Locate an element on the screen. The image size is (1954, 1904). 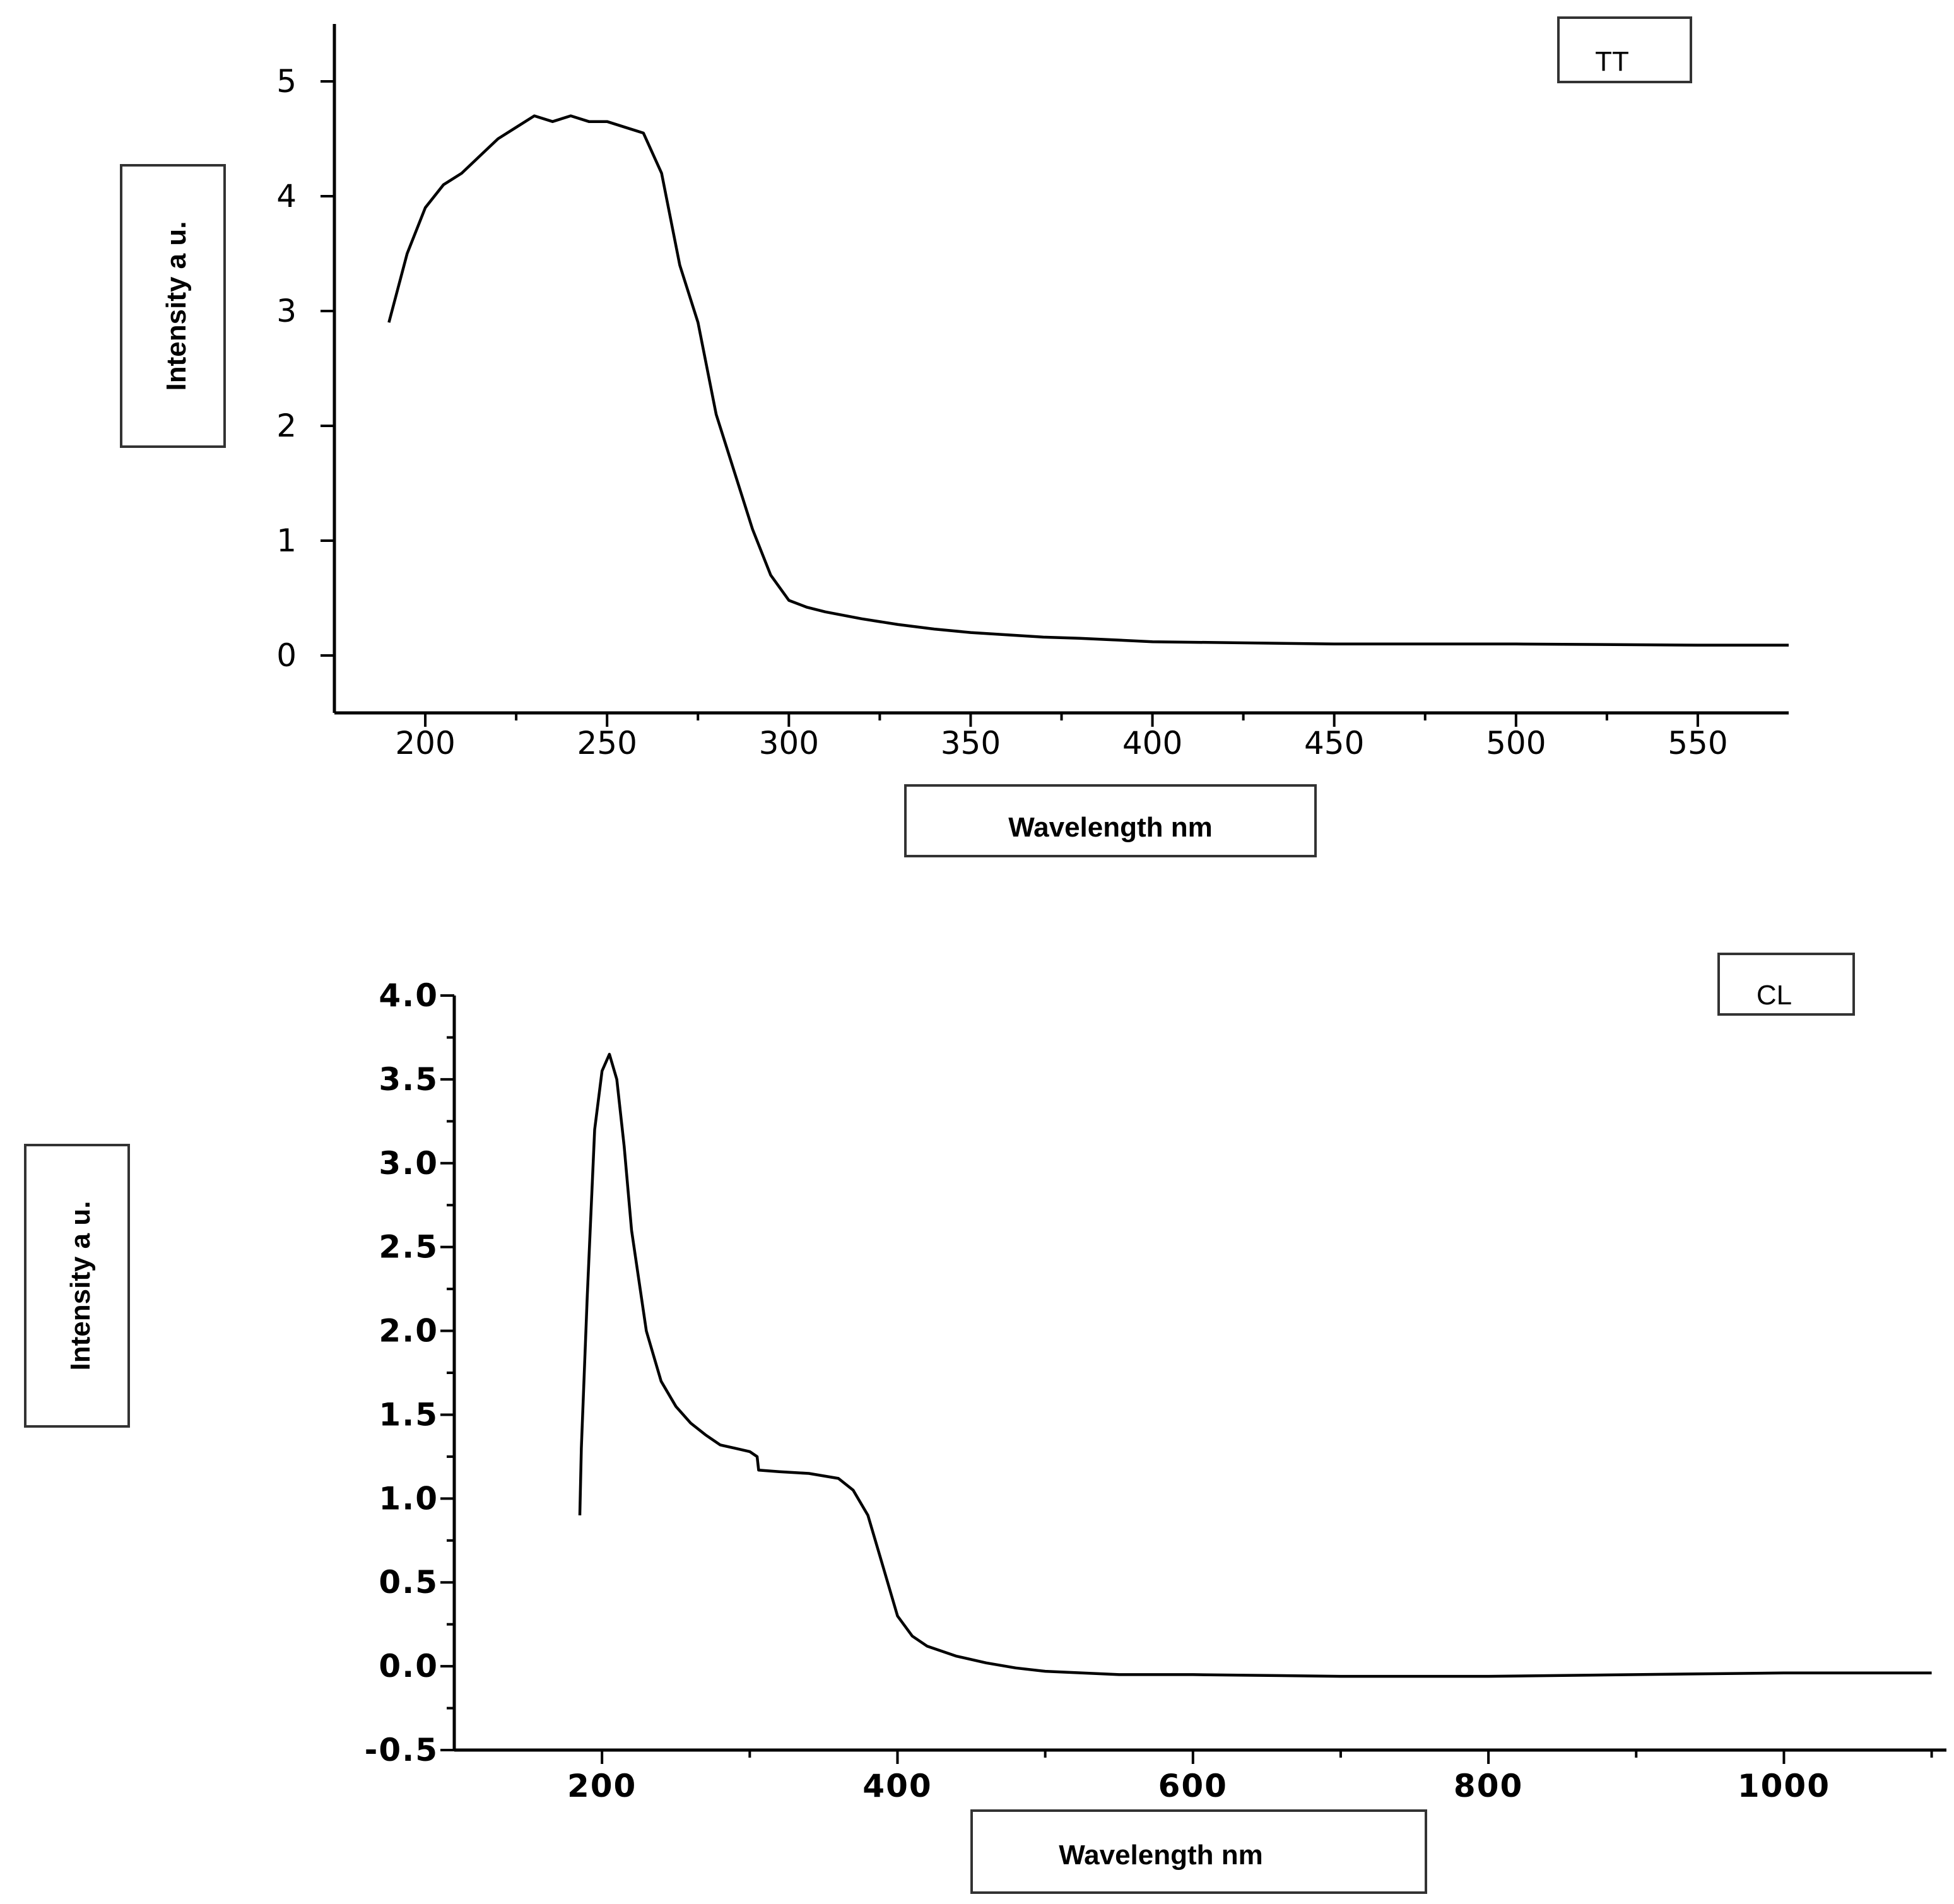
x-tick-label: 350 is located at coordinates (971, 743).